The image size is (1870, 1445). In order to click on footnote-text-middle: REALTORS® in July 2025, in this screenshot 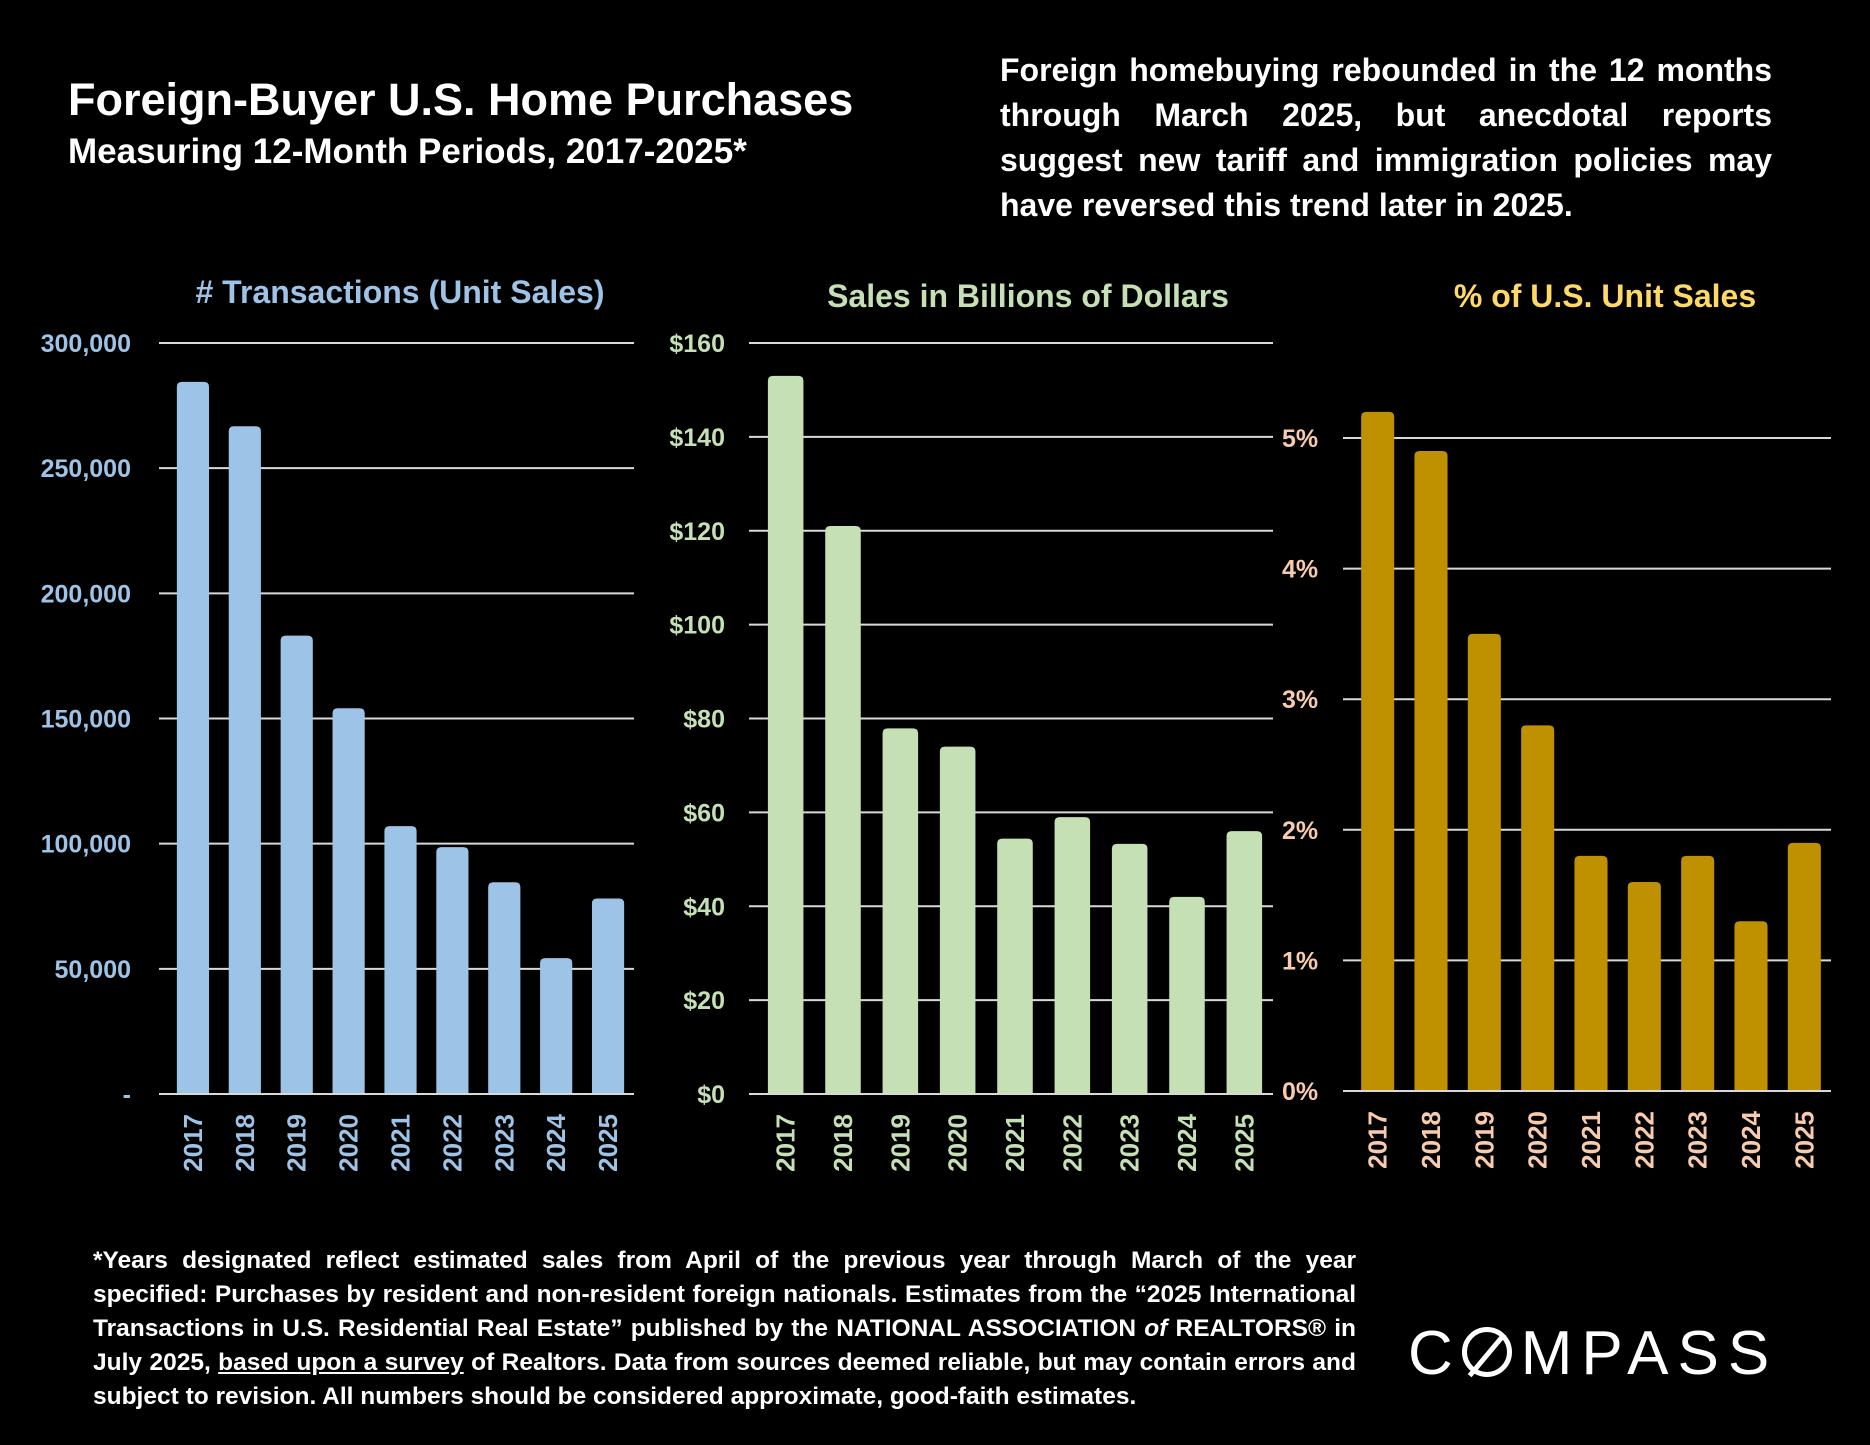, I will do `click(724, 1345)`.